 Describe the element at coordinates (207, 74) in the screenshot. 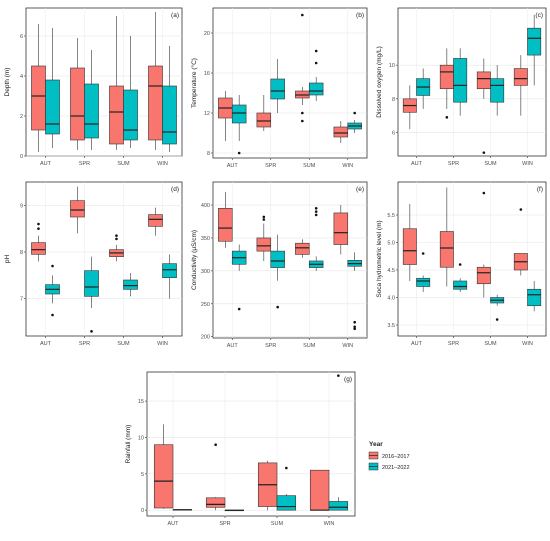

I see `y-tick-label: 16` at that location.